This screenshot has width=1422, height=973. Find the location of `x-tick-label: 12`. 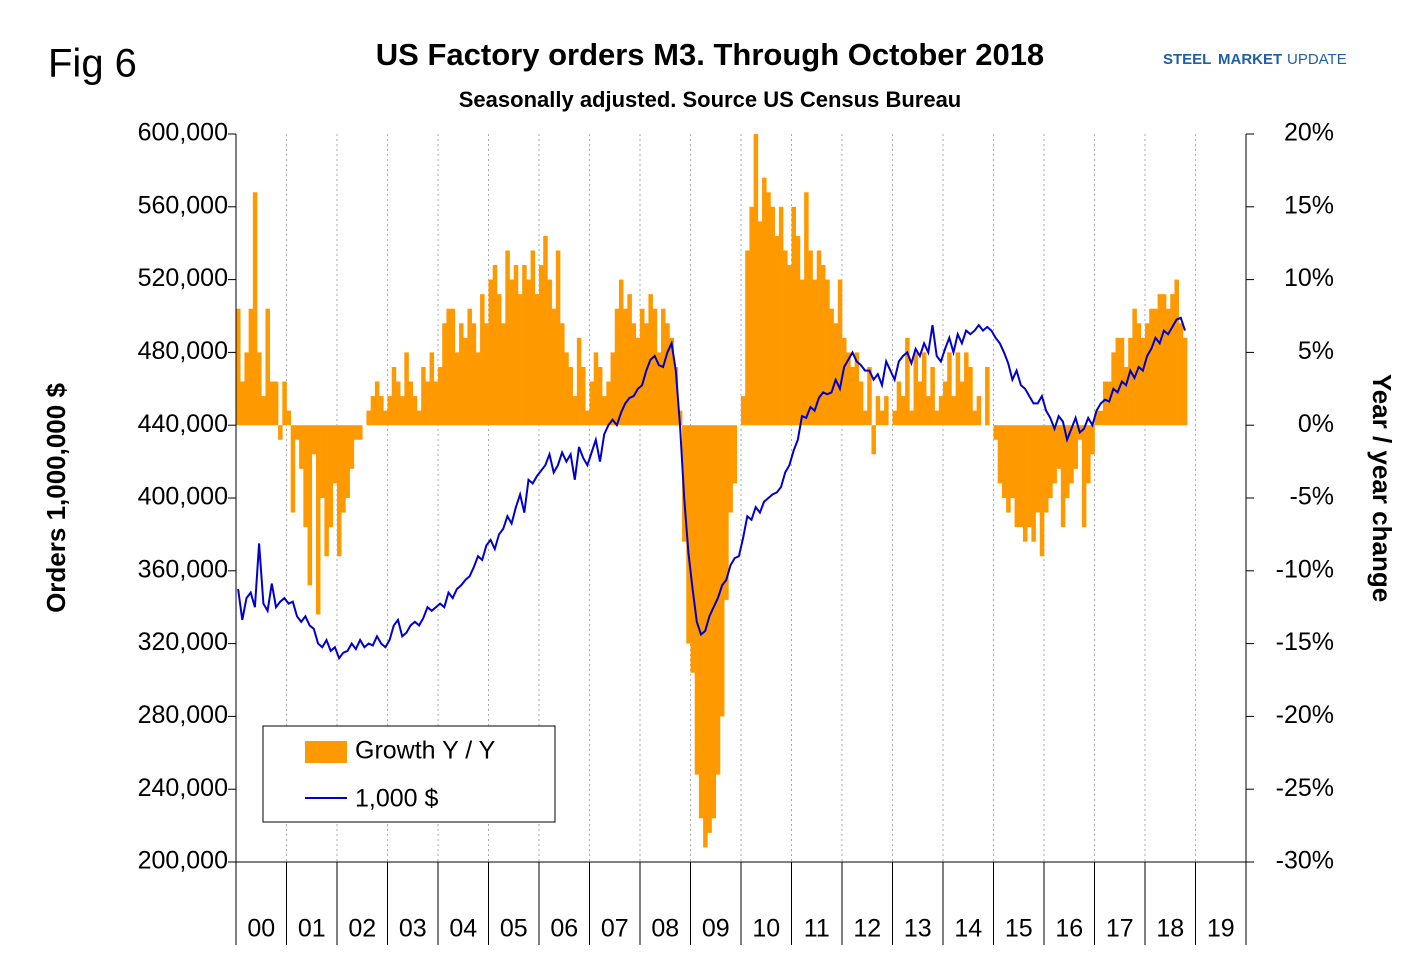

x-tick-label: 12 is located at coordinates (867, 929).